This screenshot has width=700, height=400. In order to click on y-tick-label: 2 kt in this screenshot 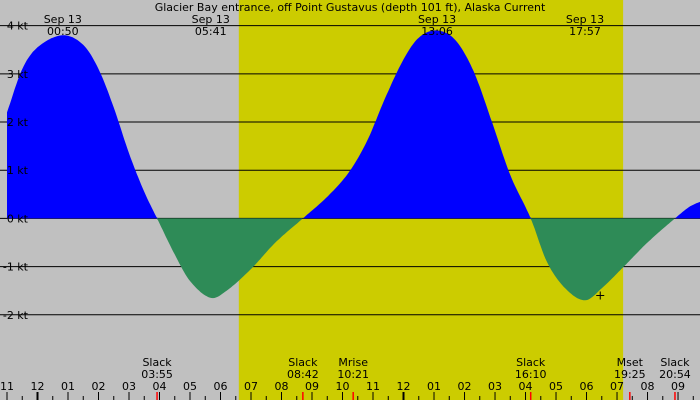, I will do `click(18, 122)`.